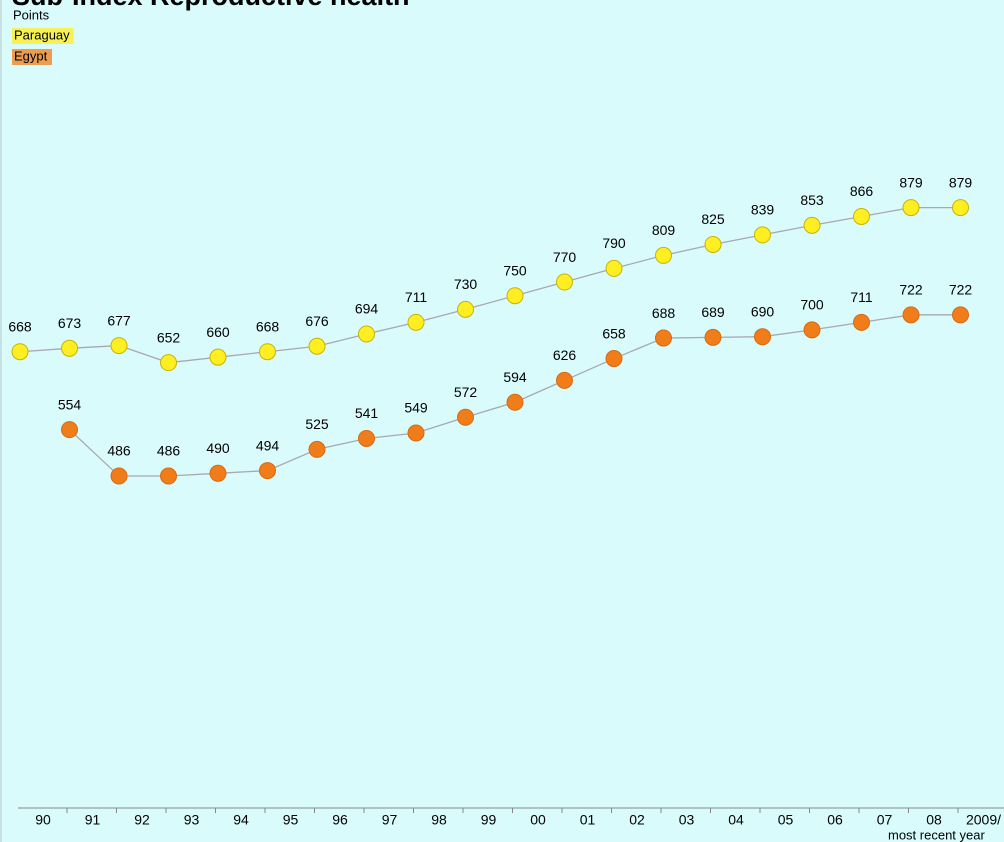 The height and width of the screenshot is (842, 1004). Describe the element at coordinates (70, 323) in the screenshot. I see `data-label: 673` at that location.